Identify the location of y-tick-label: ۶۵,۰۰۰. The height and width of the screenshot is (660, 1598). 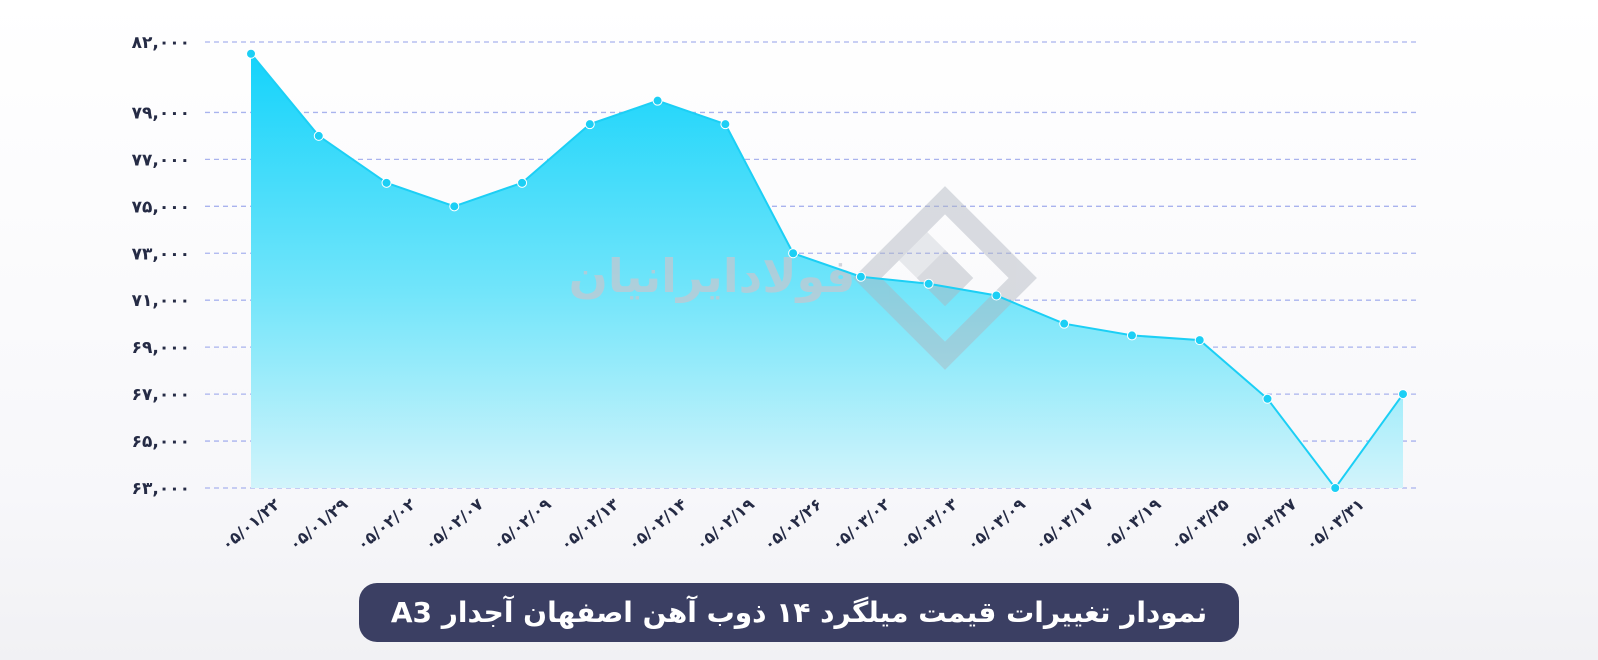
(161, 442).